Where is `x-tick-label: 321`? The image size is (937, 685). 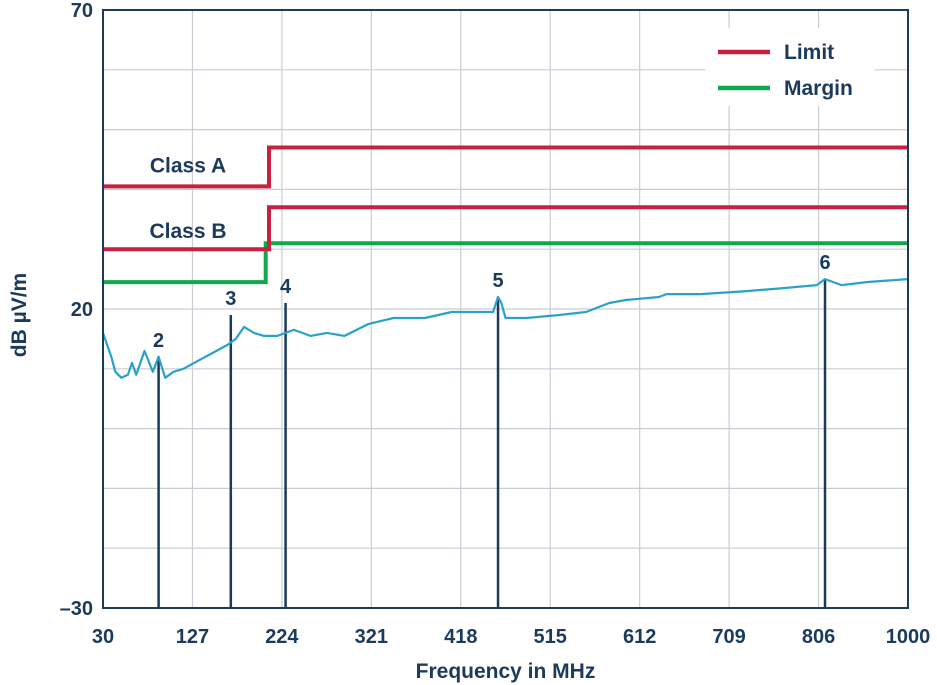 x-tick-label: 321 is located at coordinates (371, 637).